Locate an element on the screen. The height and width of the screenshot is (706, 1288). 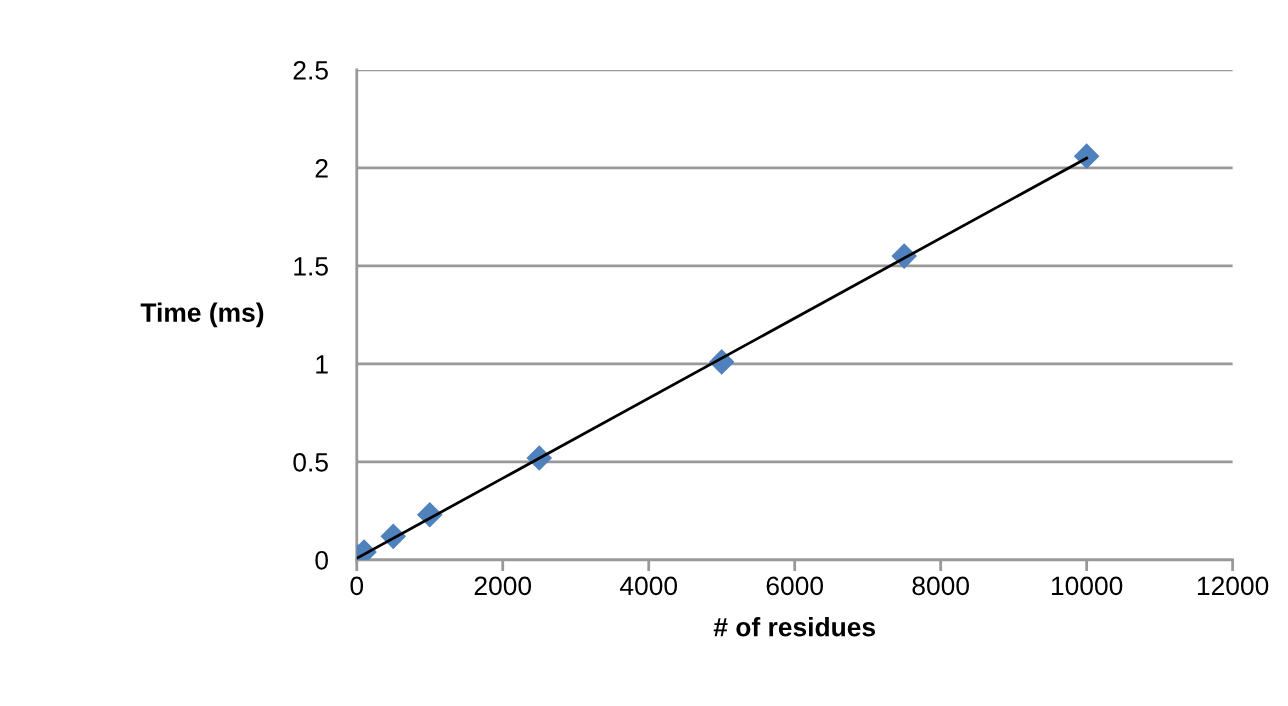
x-tick-label: 4000 is located at coordinates (648, 586).